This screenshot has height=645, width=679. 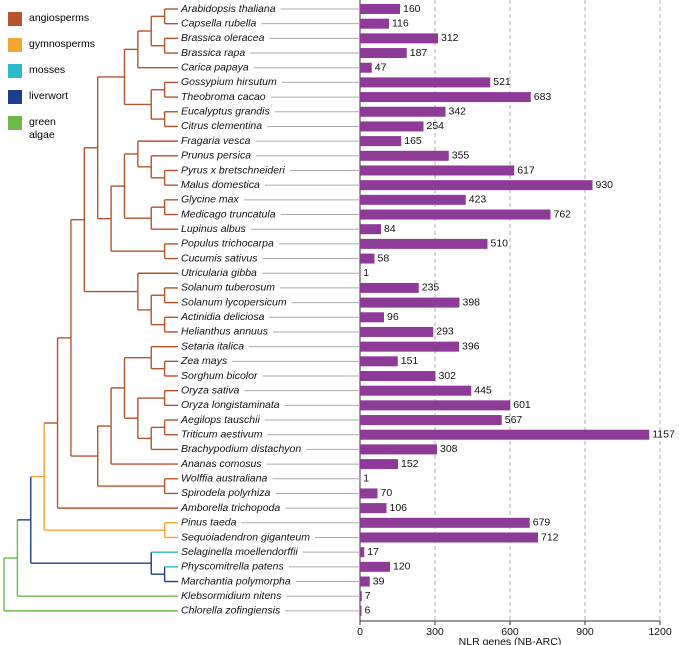 What do you see at coordinates (445, 332) in the screenshot?
I see `value-label: 293` at bounding box center [445, 332].